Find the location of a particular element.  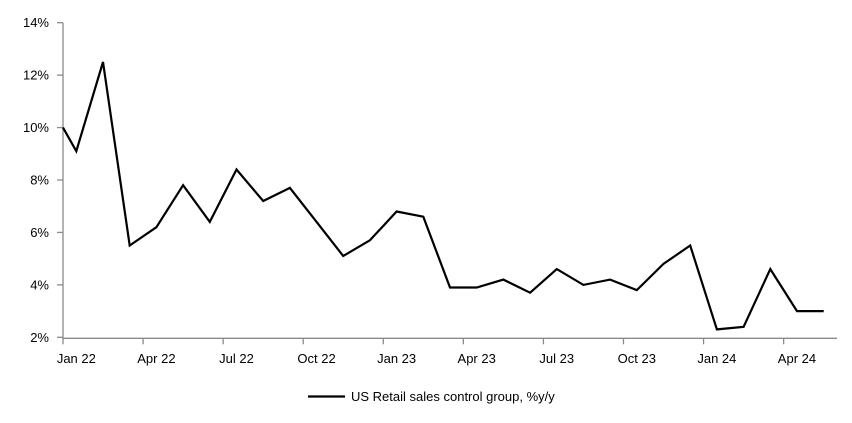

x-tick-label: Apr 24 is located at coordinates (797, 358).